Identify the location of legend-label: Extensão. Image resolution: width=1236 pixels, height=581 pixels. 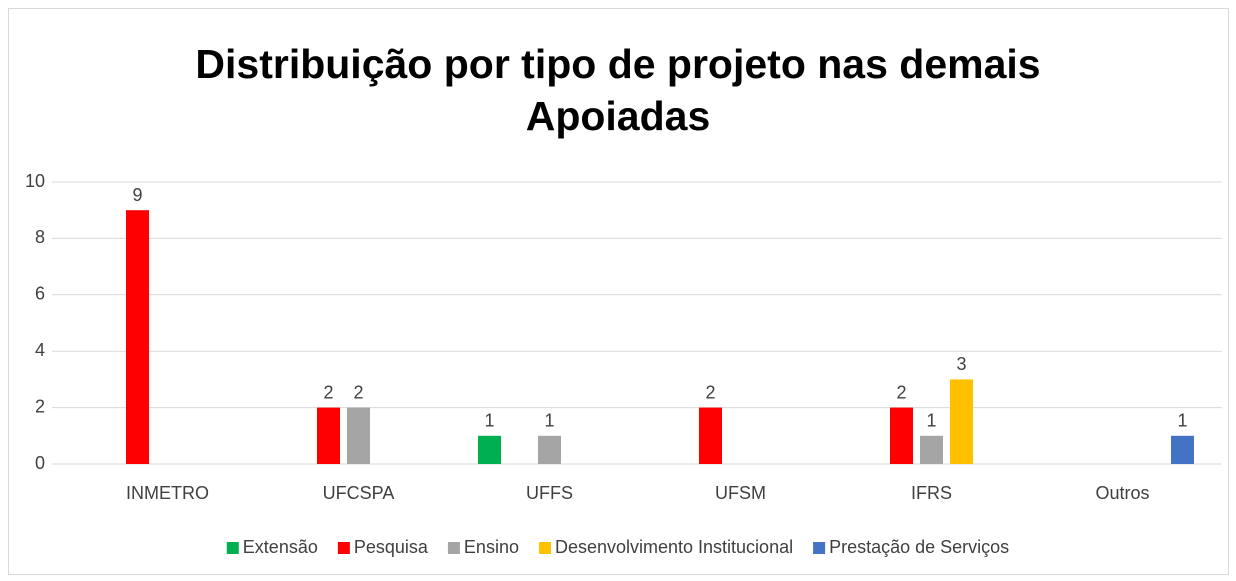
(280, 547).